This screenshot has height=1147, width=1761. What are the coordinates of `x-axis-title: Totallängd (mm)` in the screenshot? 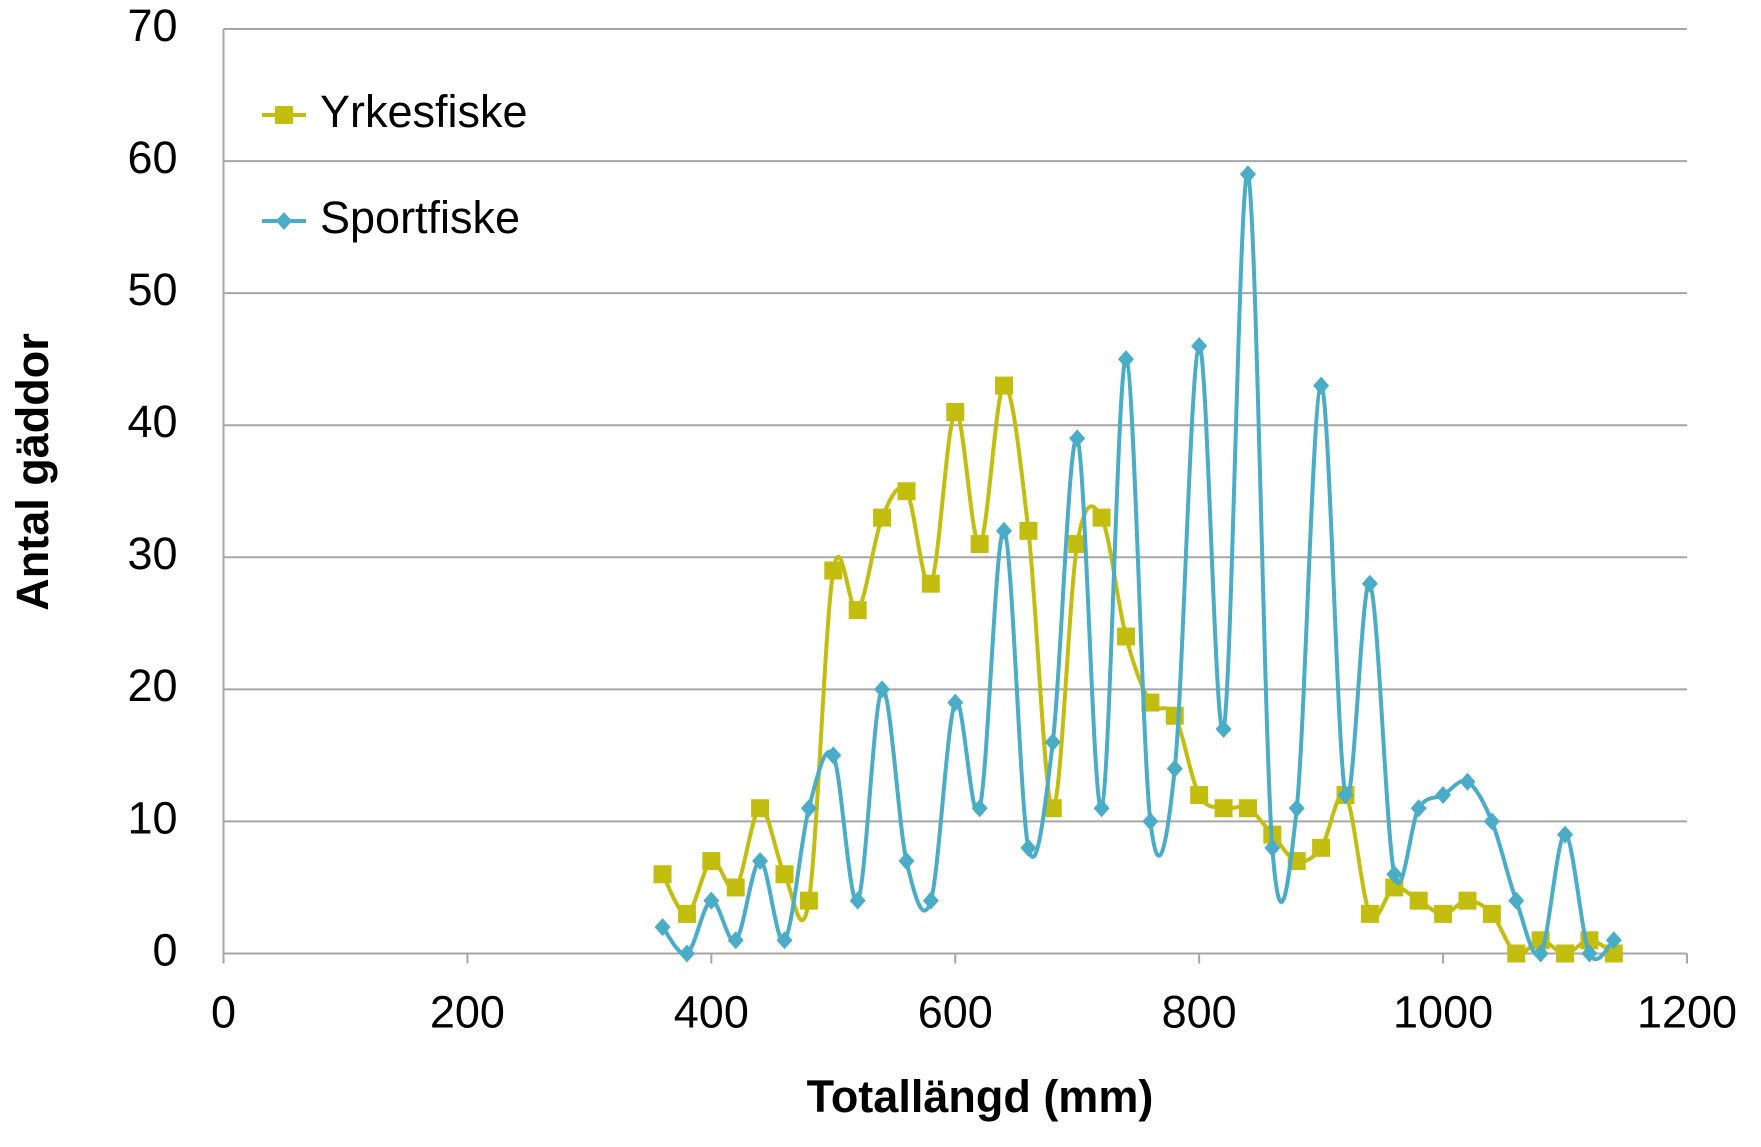 It's located at (980, 1096).